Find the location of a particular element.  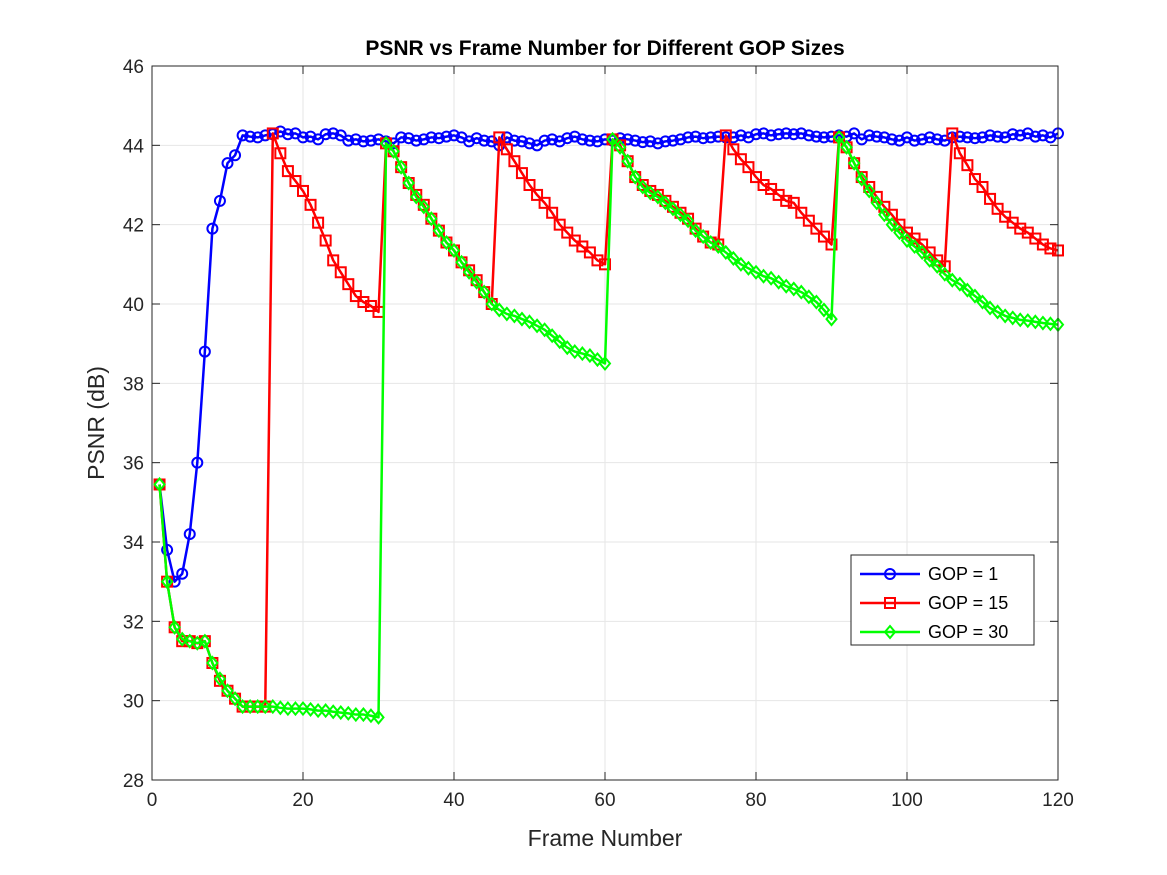

y-tick-label: 42 is located at coordinates (133, 226).